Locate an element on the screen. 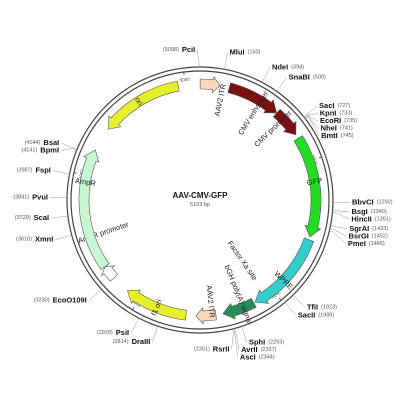 The height and width of the screenshot is (400, 400). feature-f1-ori-arrow is located at coordinates (157, 305).